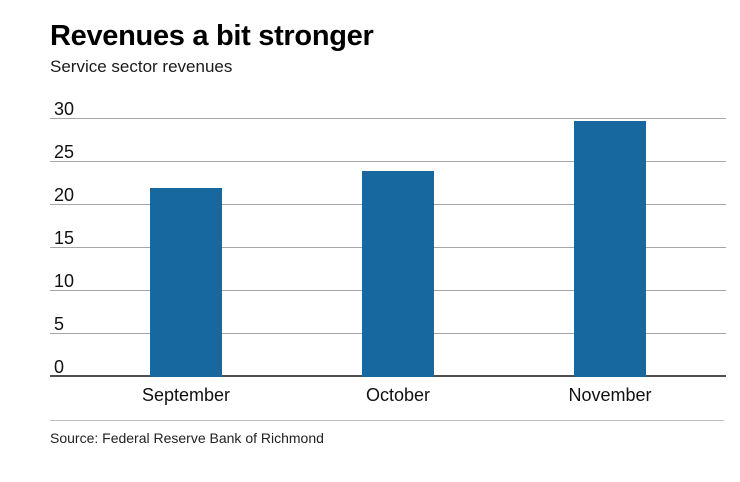 The height and width of the screenshot is (482, 740). Describe the element at coordinates (387, 420) in the screenshot. I see `footer-divider` at that location.